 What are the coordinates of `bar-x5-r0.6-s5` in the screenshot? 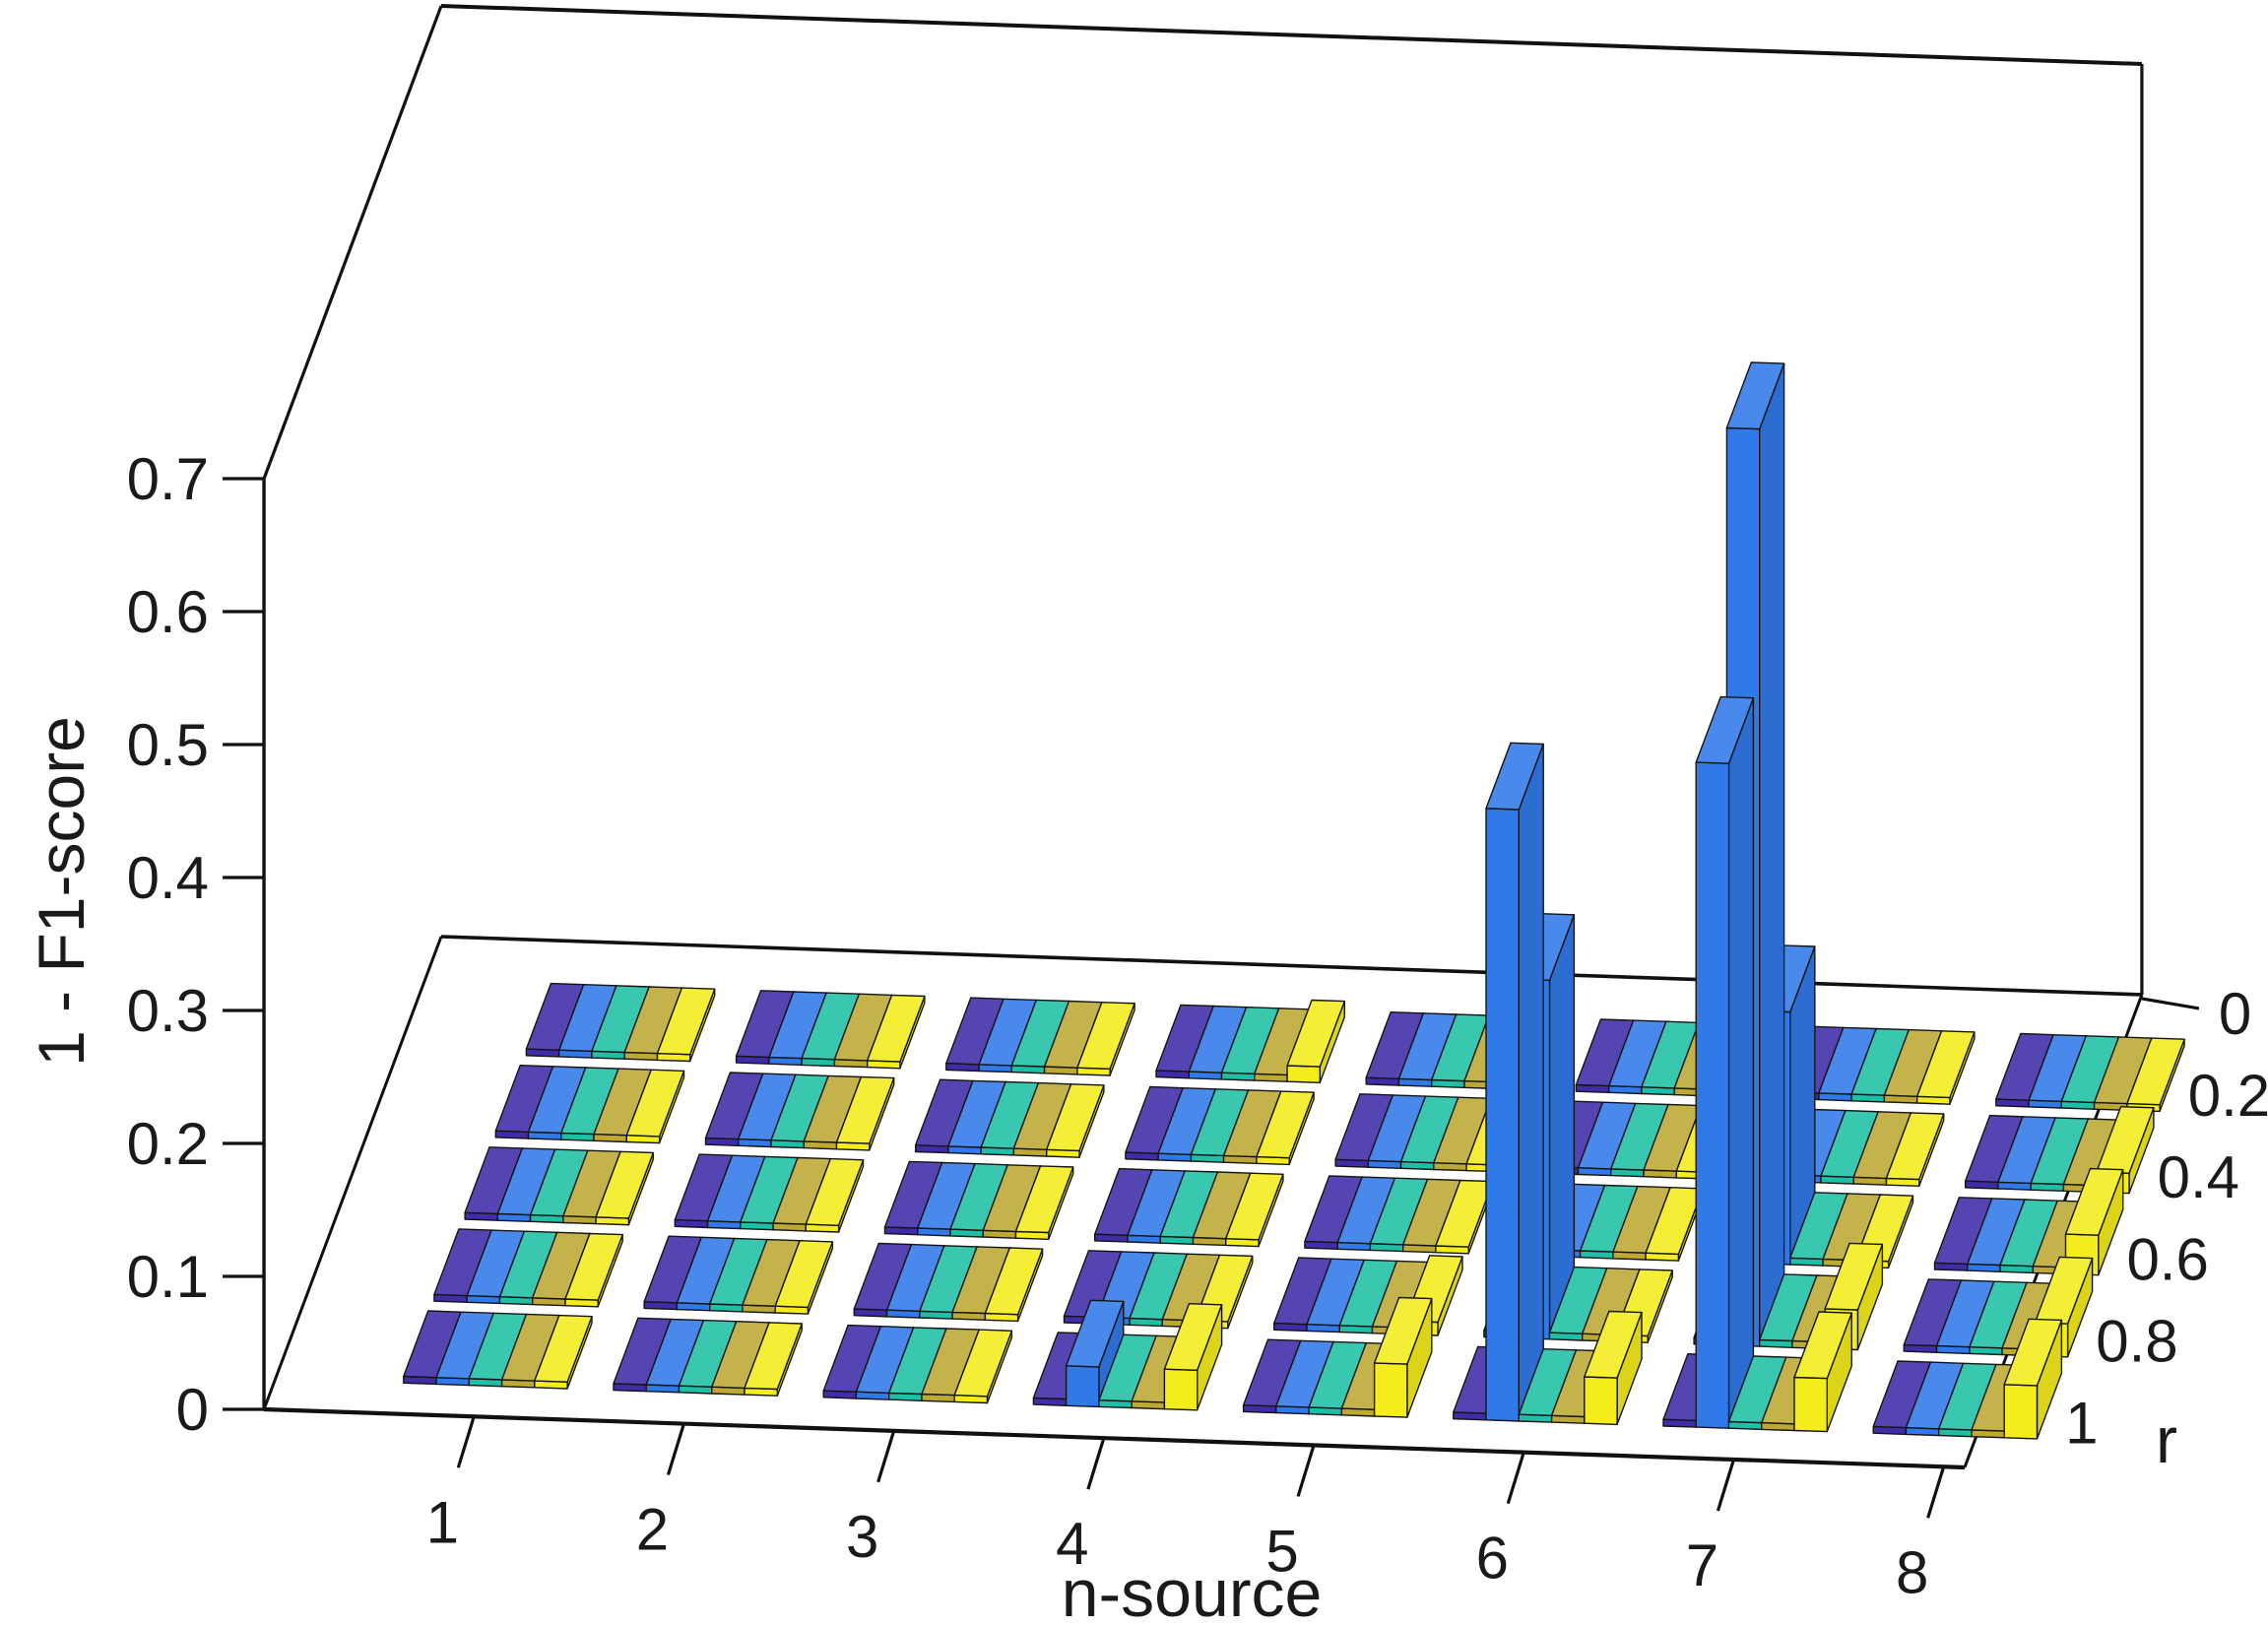 It's located at (1465, 1217).